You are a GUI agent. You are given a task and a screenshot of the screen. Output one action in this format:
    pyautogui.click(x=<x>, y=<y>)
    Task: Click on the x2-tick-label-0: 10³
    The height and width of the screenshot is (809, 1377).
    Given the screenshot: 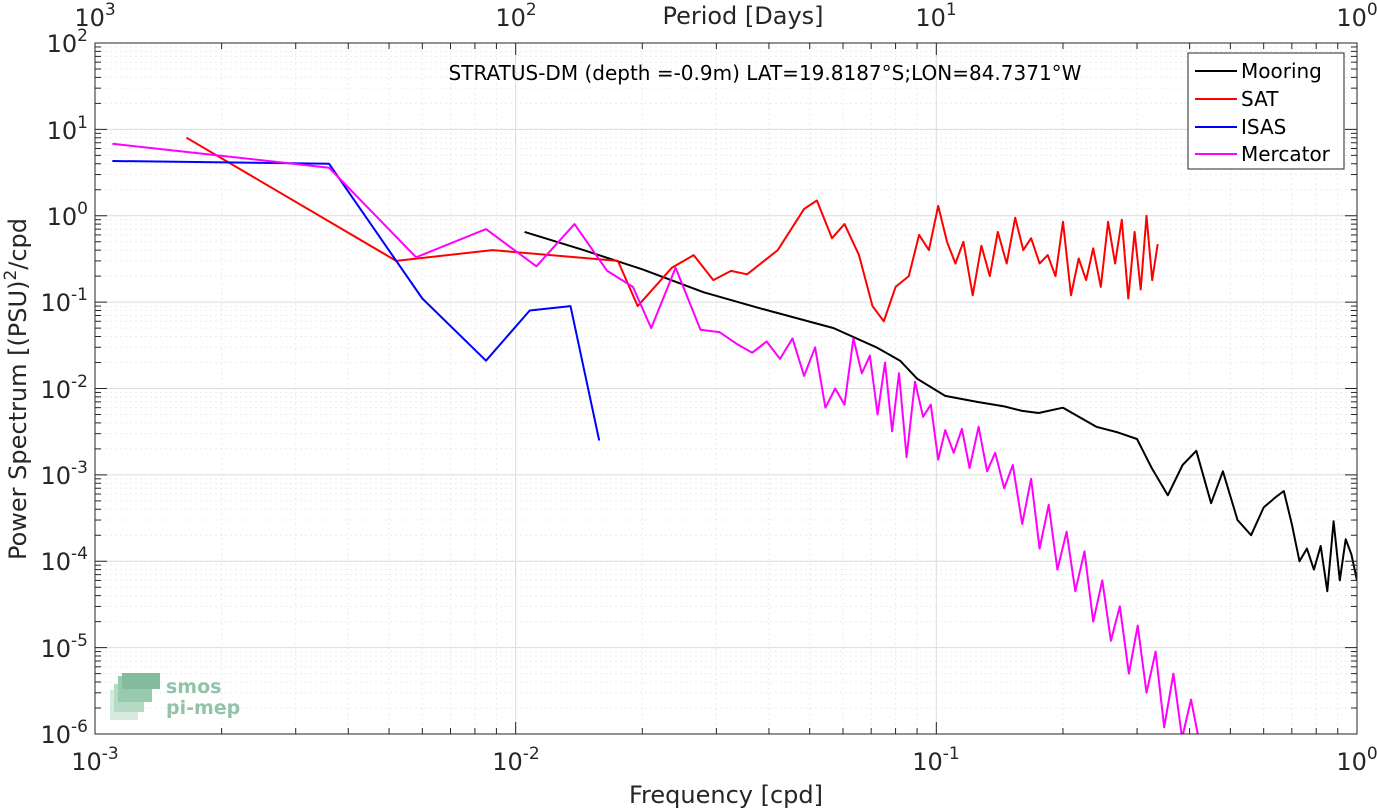 What is the action you would take?
    pyautogui.click(x=94, y=16)
    